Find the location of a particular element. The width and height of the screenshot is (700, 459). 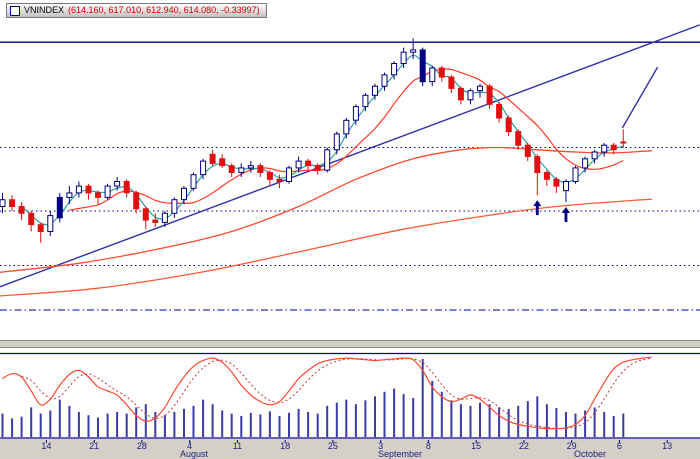

x-tick-label: 13 is located at coordinates (667, 446).